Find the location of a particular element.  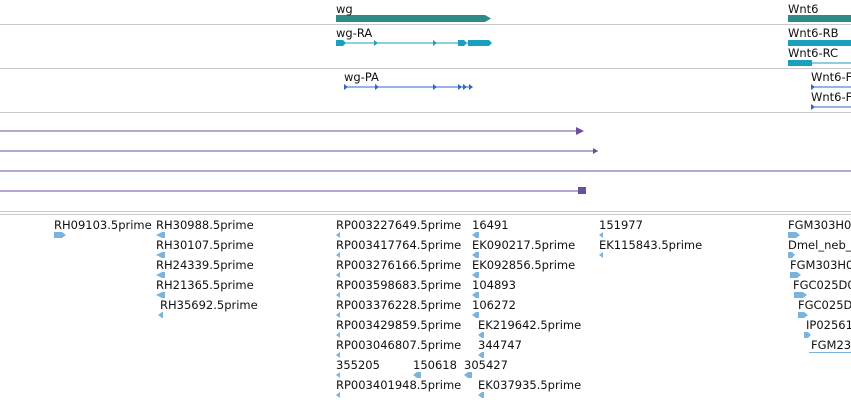

transcript-wnt6-rb-glyph is located at coordinates (819, 43).